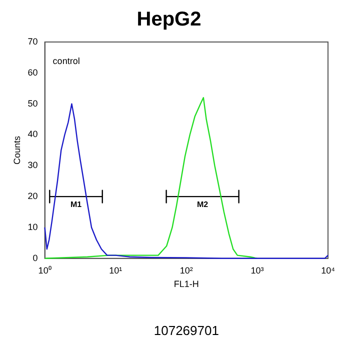 This screenshot has width=350, height=350. I want to click on y-axis-title: Counts, so click(17, 149).